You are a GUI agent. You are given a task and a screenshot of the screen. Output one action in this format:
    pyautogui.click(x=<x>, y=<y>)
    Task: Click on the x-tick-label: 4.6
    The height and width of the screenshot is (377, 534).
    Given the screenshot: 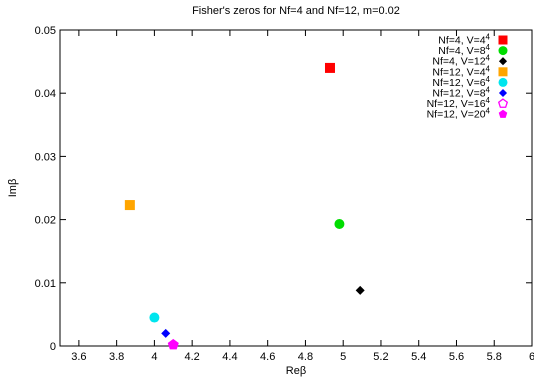 What is the action you would take?
    pyautogui.click(x=267, y=357)
    